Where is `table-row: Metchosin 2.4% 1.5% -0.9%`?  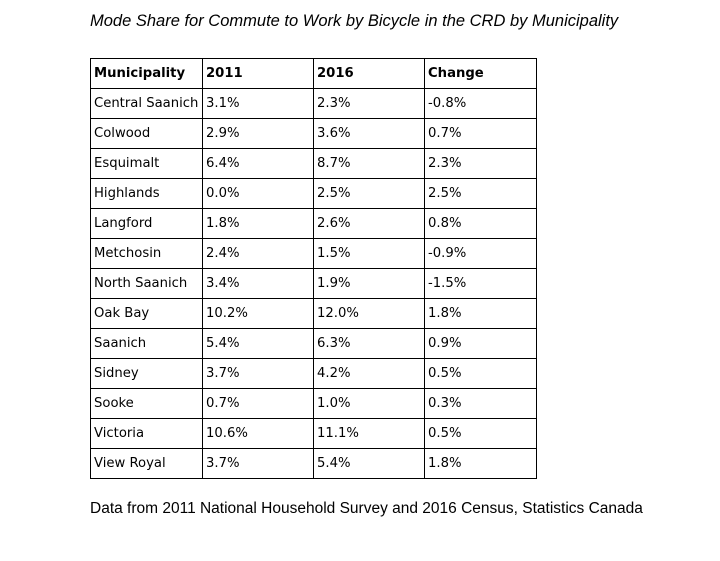 table-row: Metchosin 2.4% 1.5% -0.9% is located at coordinates (313, 253).